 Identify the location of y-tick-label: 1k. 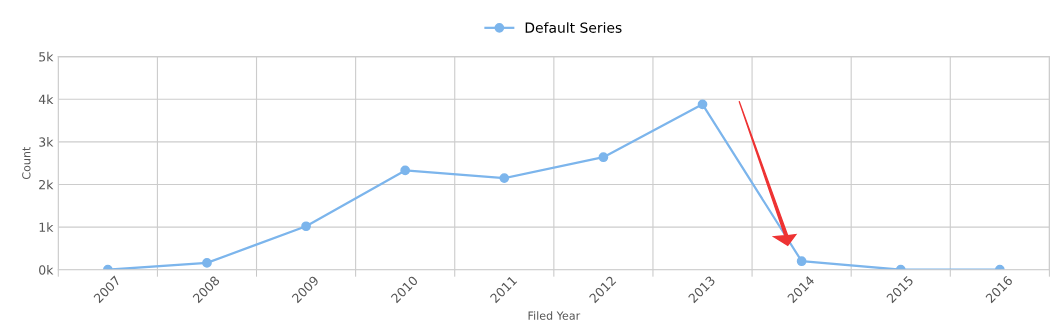
(46, 227).